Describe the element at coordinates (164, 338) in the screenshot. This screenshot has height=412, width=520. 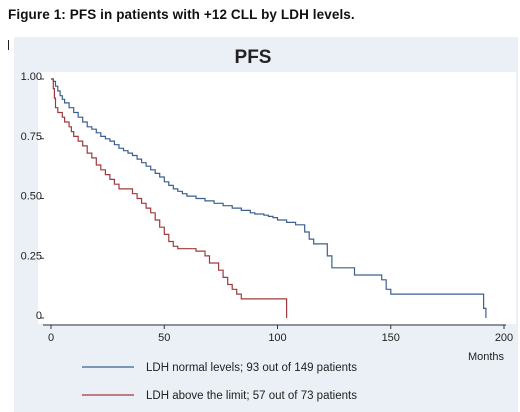
I see `x-tick-label: 50` at that location.